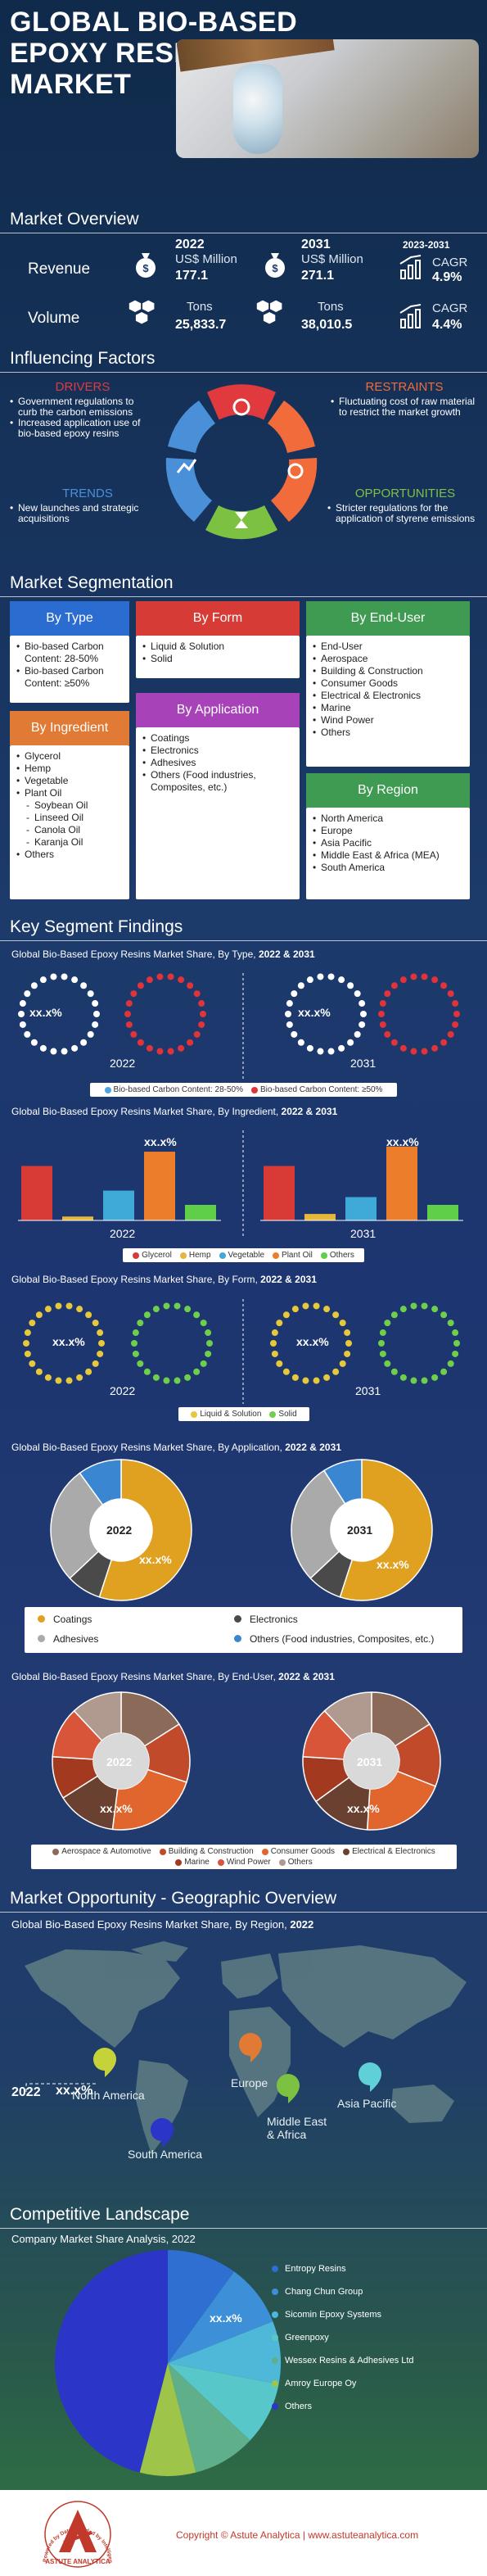 Image resolution: width=487 pixels, height=2576 pixels. I want to click on volume-unit-2022: Tons, so click(200, 307).